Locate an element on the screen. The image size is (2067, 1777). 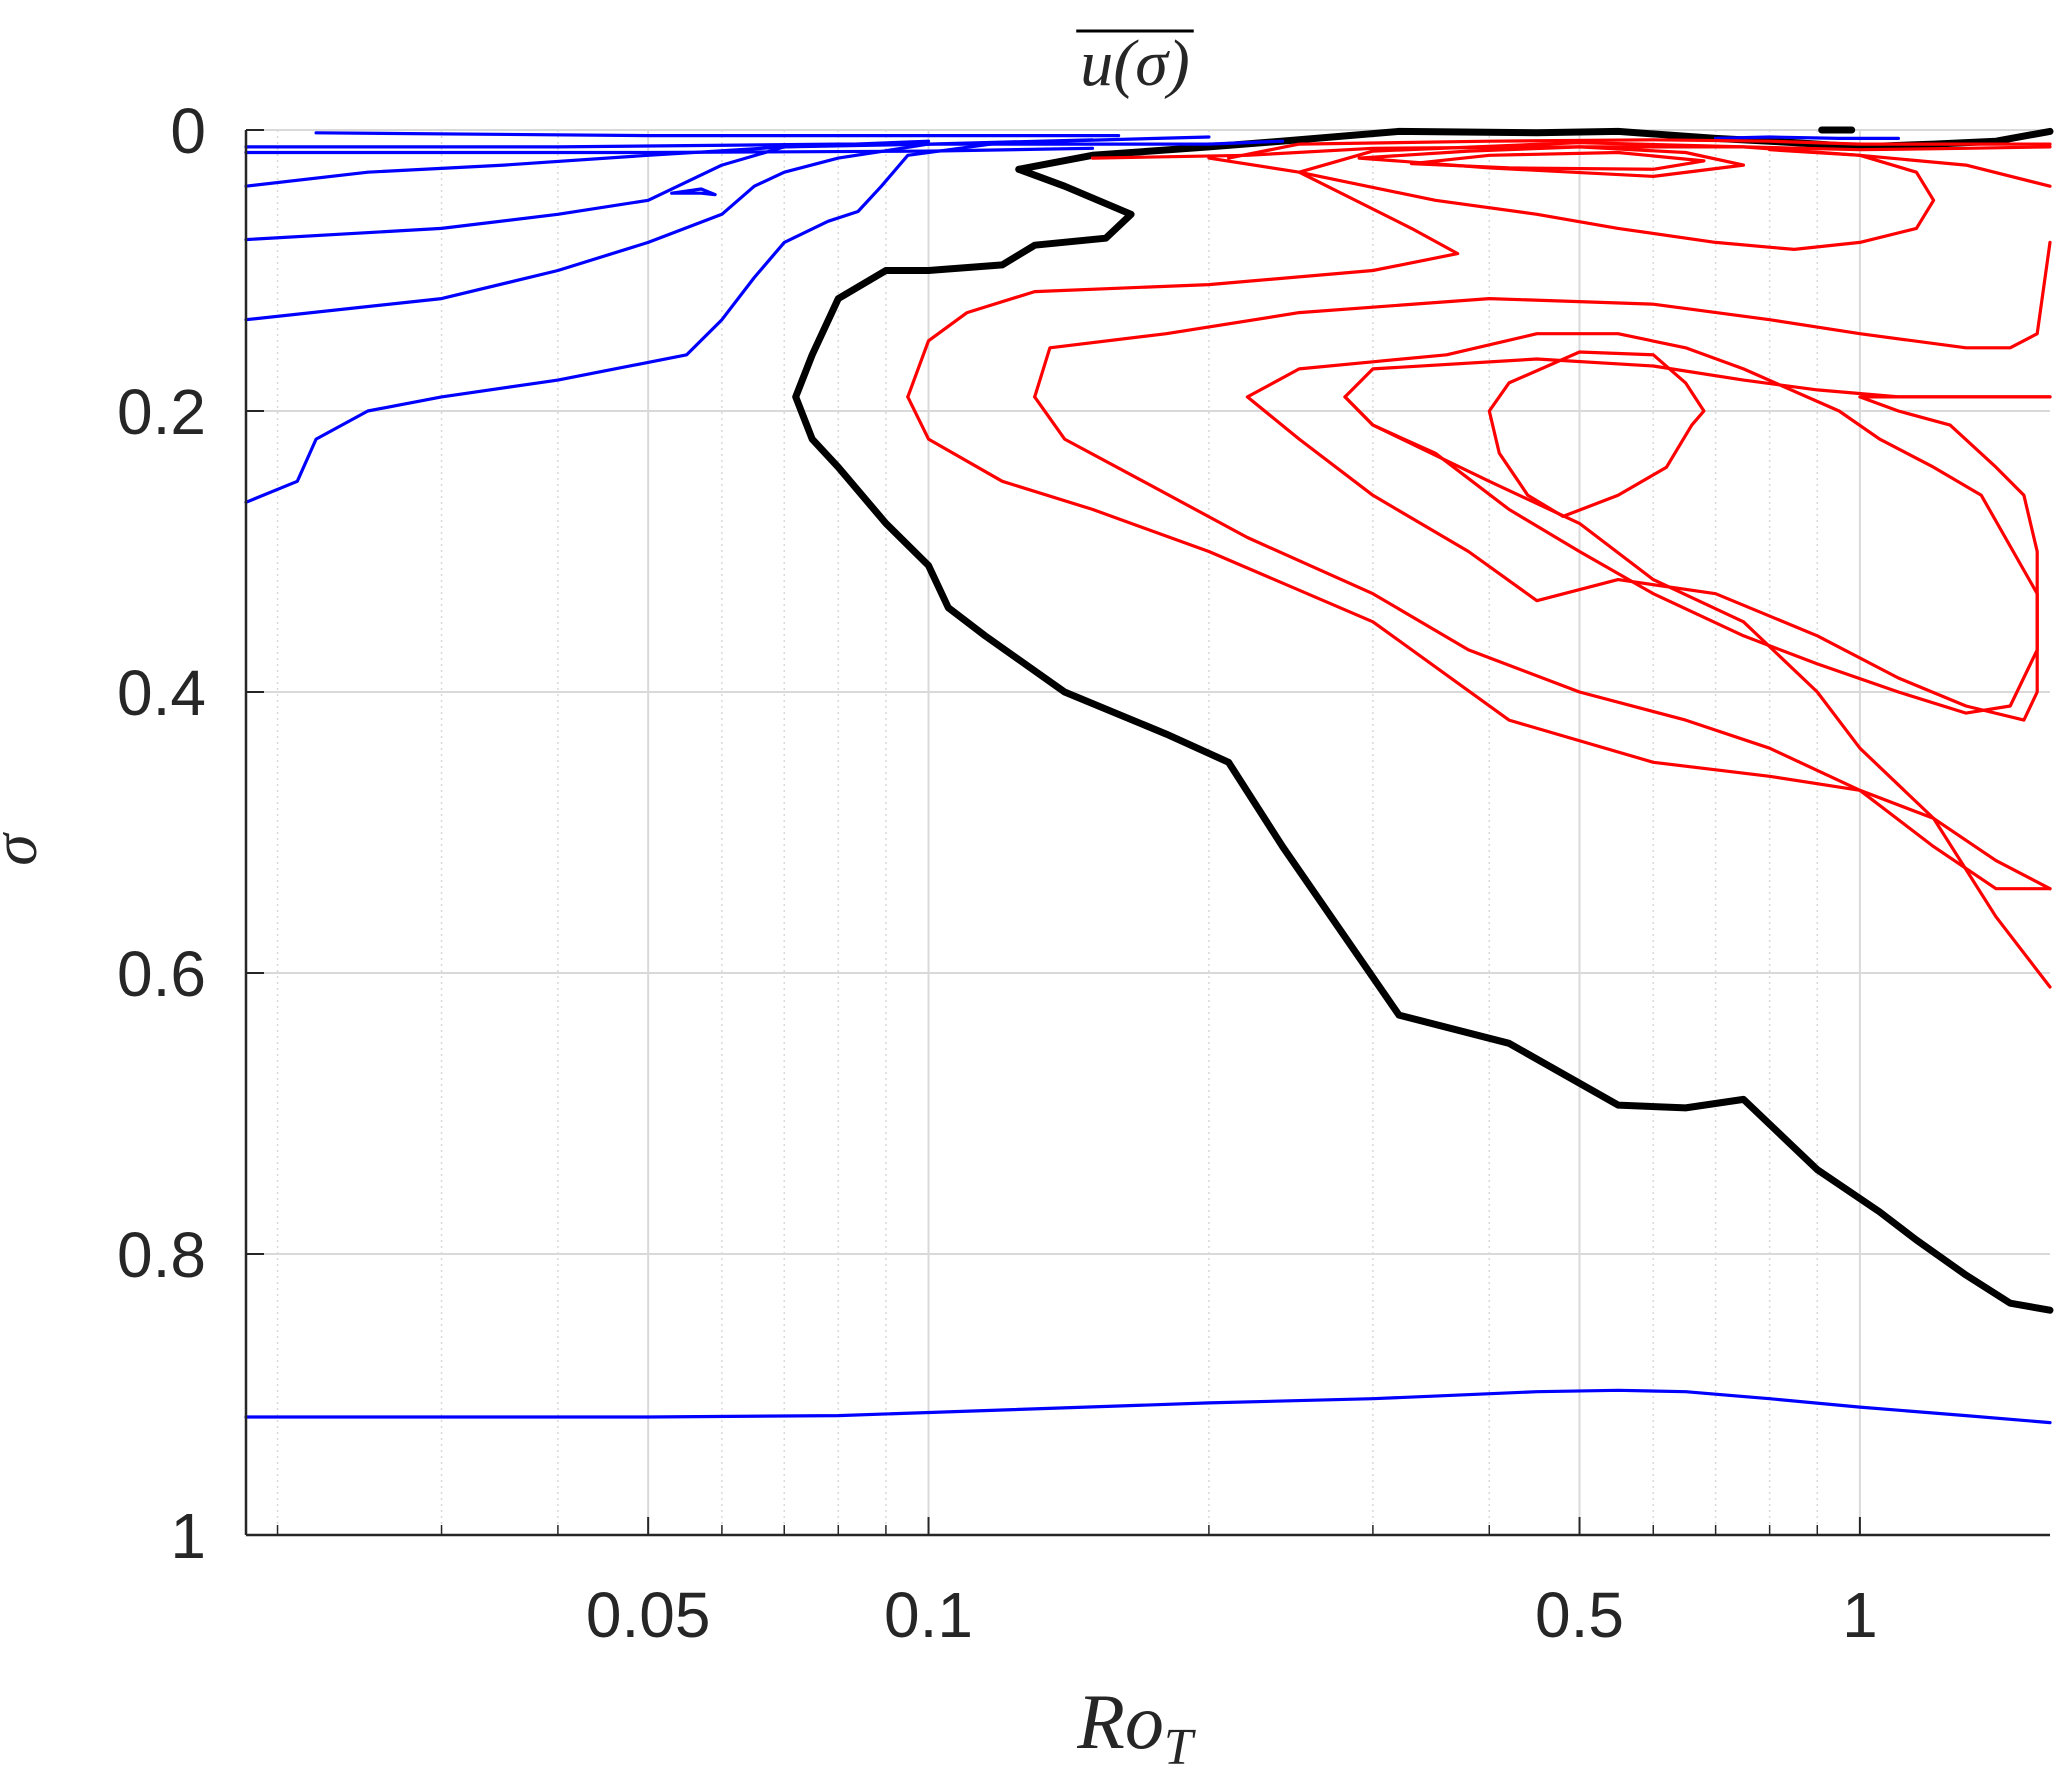
x-tick-label: 0.5 is located at coordinates (1579, 1615).